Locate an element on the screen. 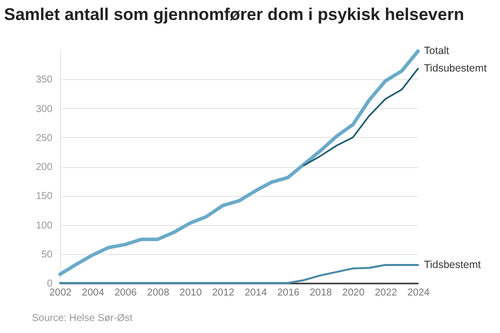 This screenshot has height=333, width=500. x-tick-label: 2006 is located at coordinates (126, 293).